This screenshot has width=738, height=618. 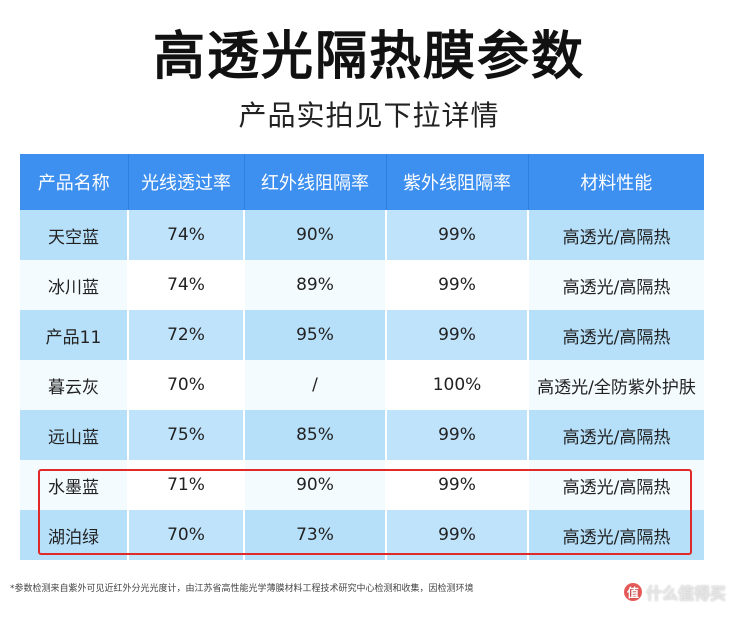 I want to click on header-product-name: 产品名称, so click(x=74, y=182).